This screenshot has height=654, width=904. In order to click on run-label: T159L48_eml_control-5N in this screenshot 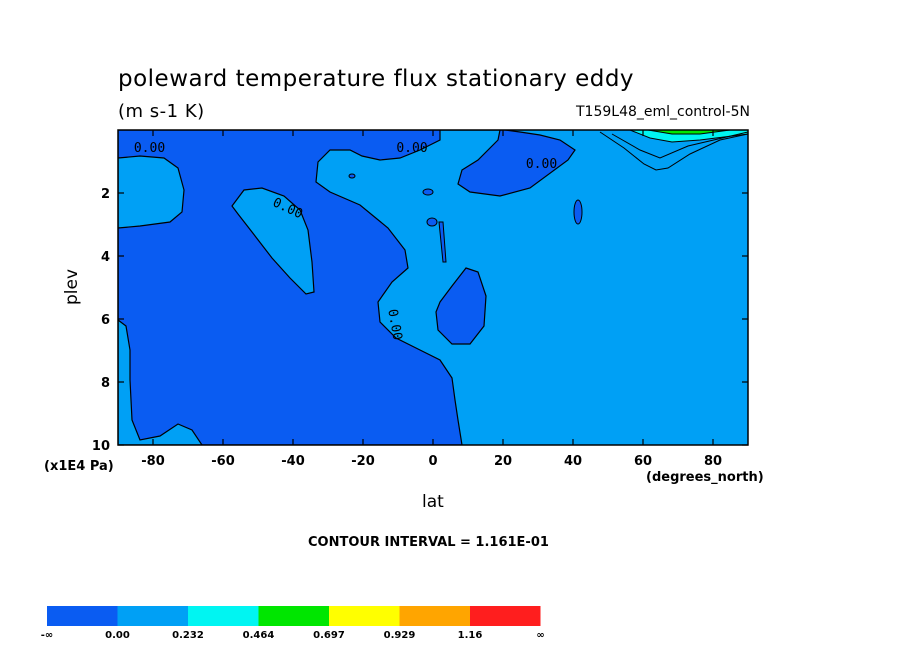, I will do `click(663, 112)`.